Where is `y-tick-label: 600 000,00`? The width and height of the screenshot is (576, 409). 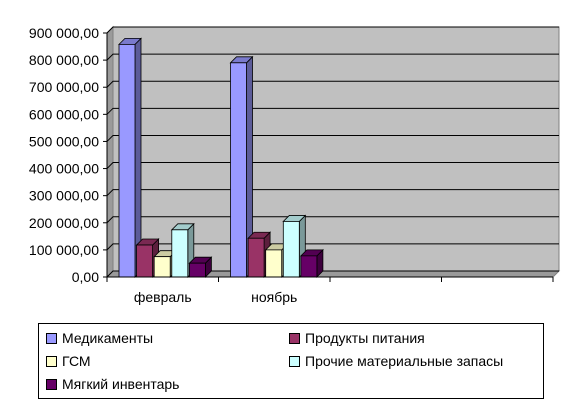 y-tick-label: 600 000,00 is located at coordinates (64, 114).